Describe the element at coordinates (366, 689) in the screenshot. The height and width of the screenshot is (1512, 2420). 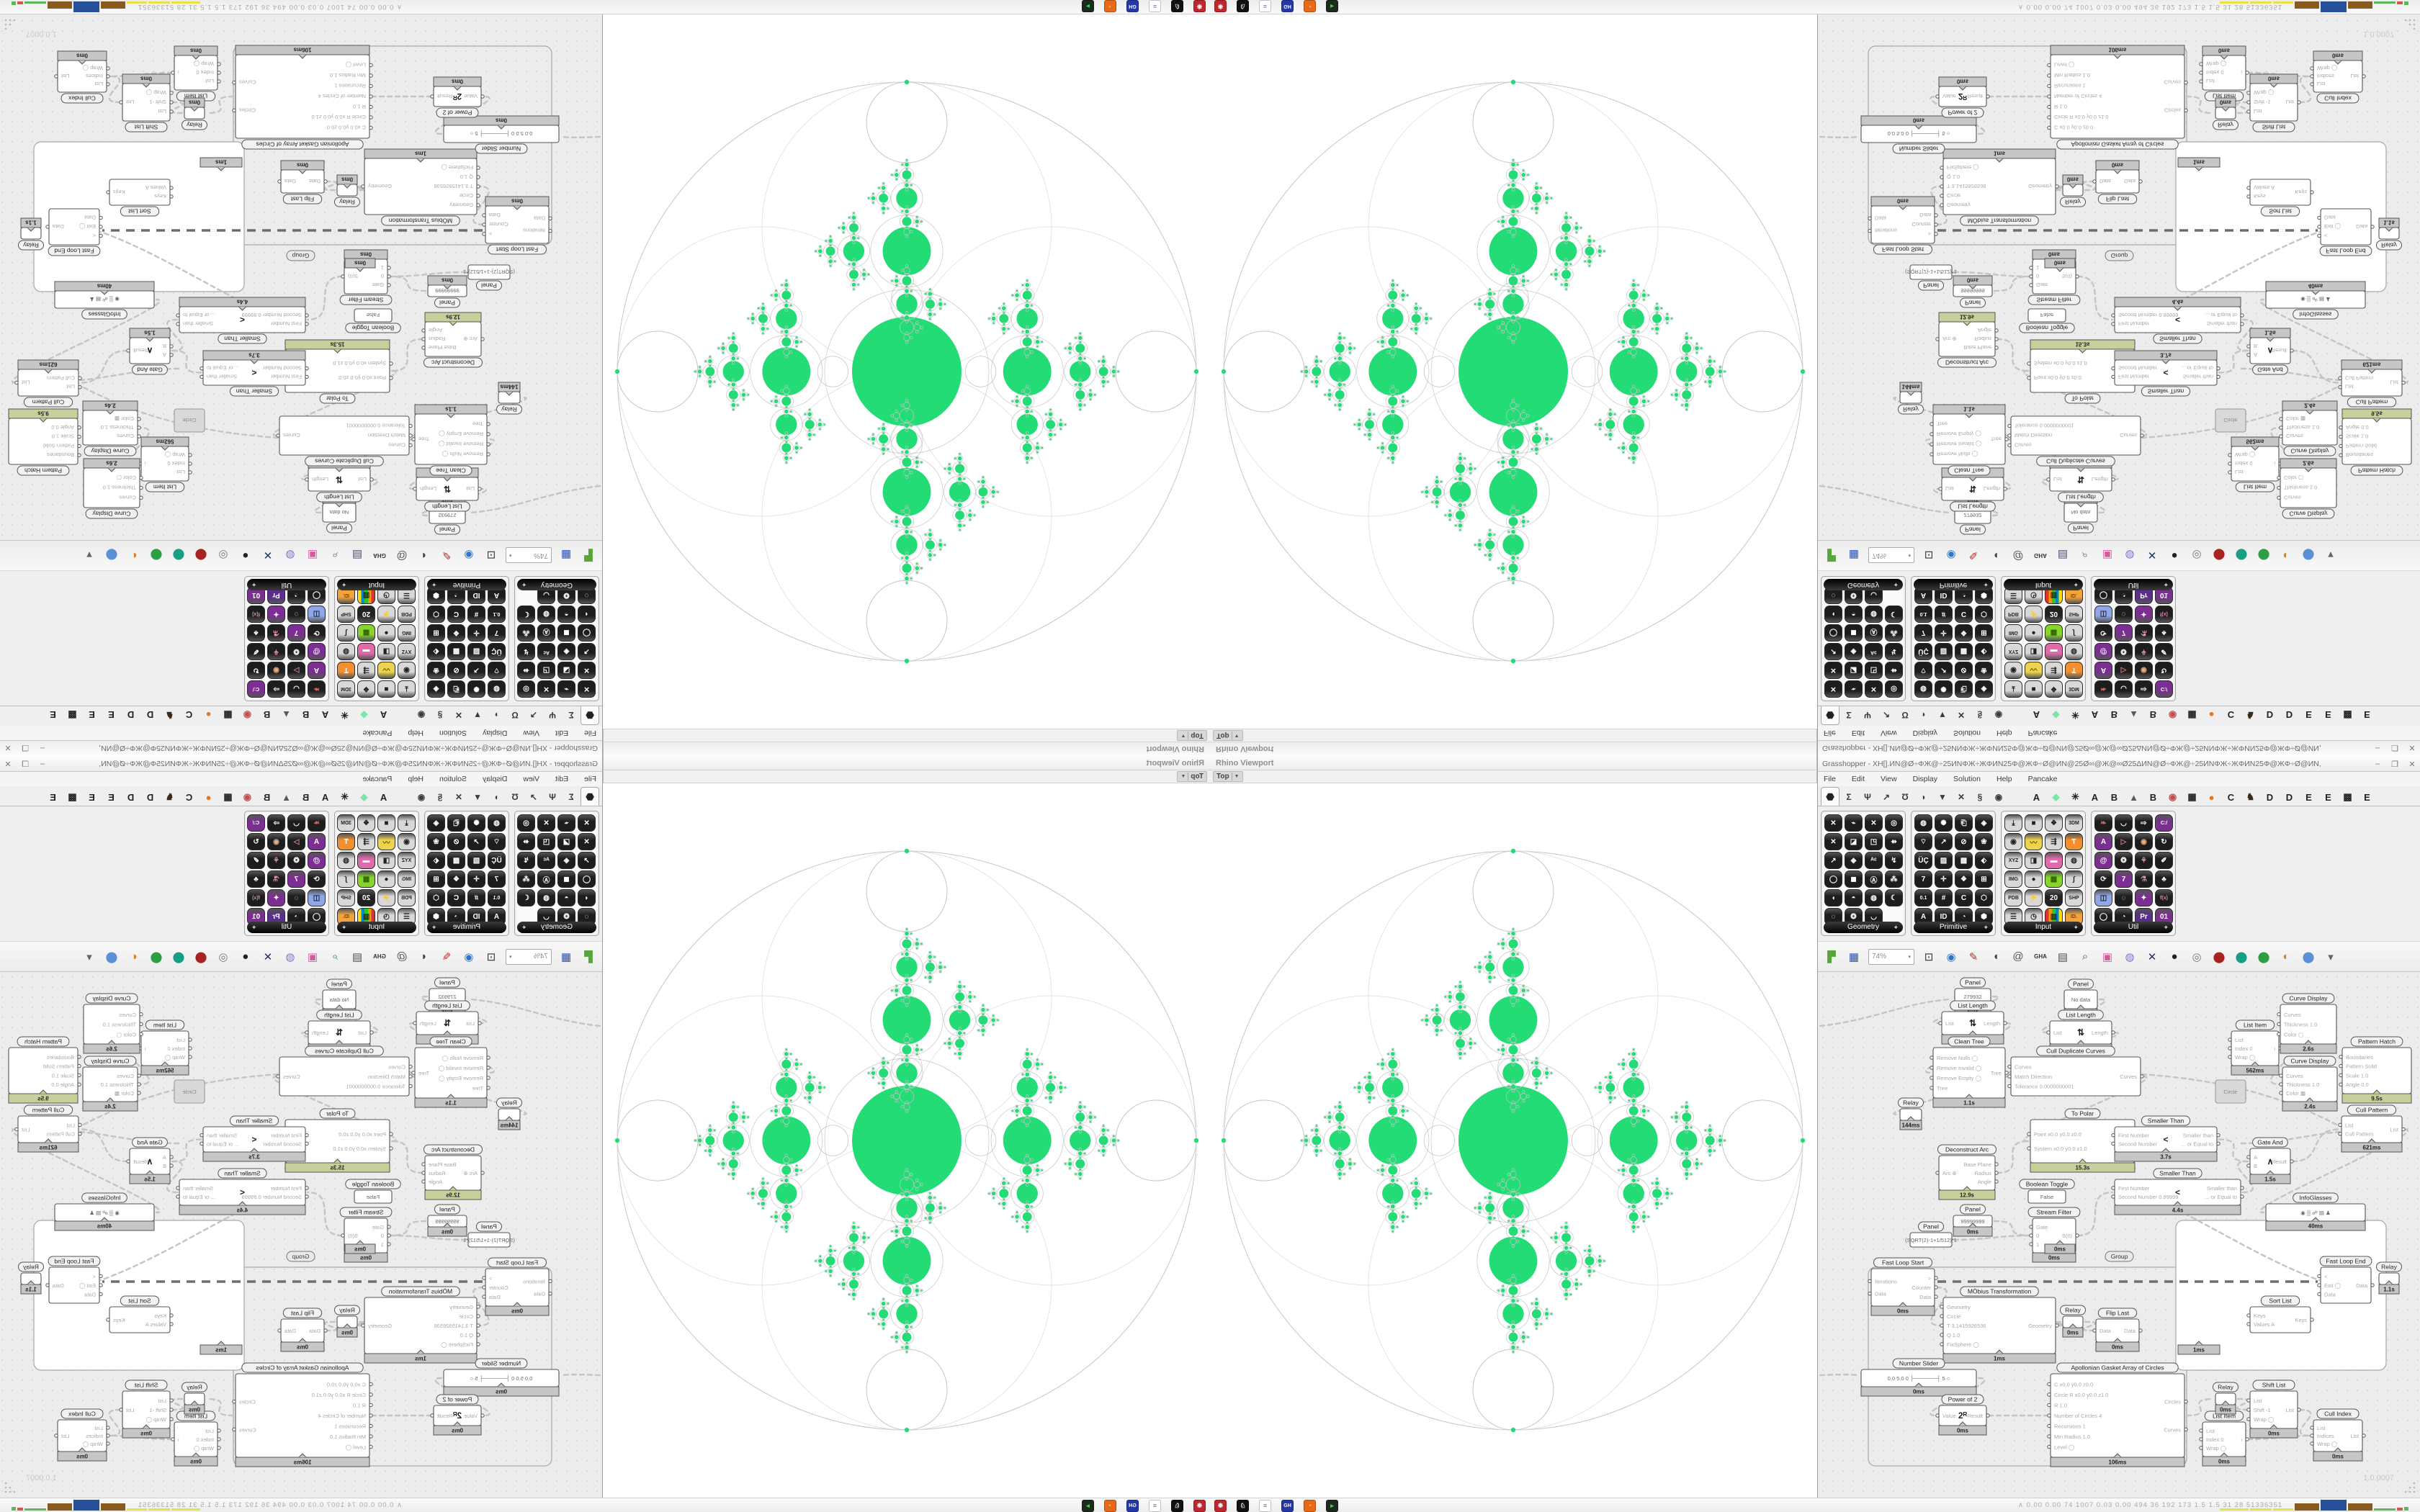
I see `component-icon: ❖` at that location.